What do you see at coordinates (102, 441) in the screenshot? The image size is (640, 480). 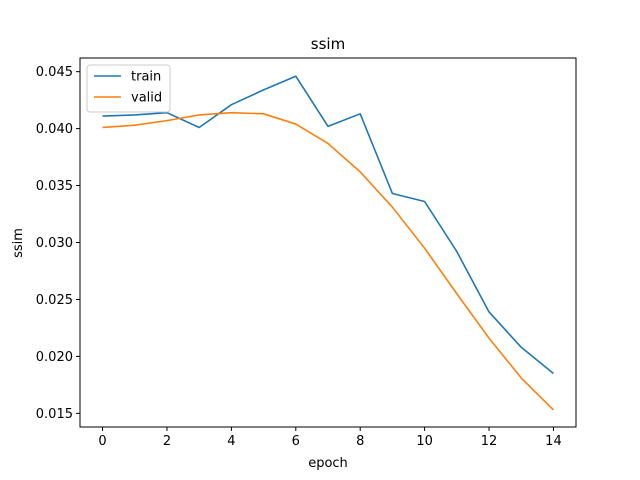 I see `x-tick-label: 0` at bounding box center [102, 441].